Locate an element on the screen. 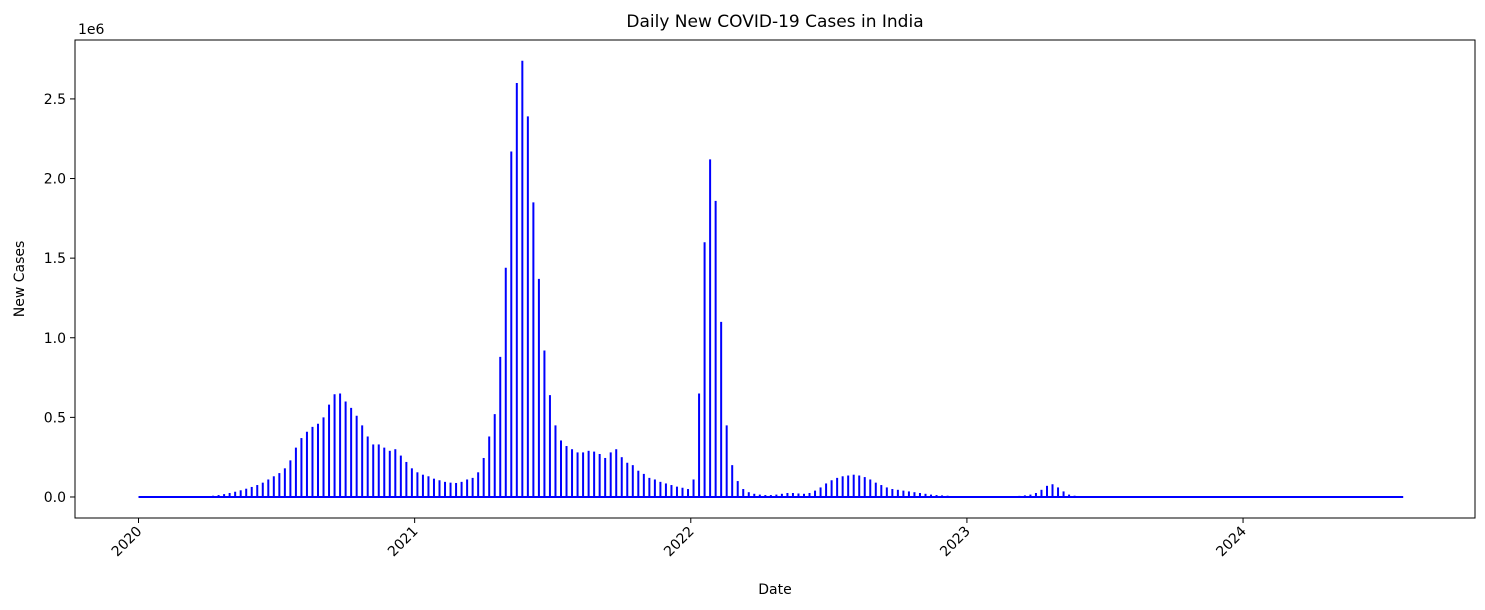  y-tick-label: 2.0 is located at coordinates (55, 180).